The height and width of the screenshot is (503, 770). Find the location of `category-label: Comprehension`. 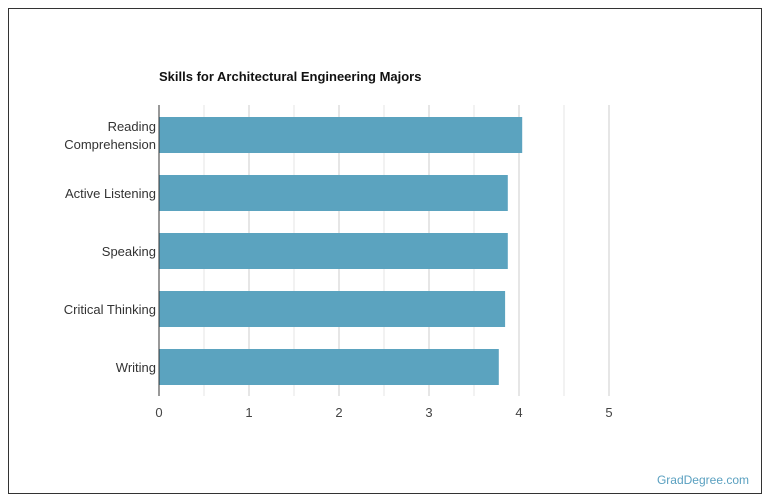

category-label: Comprehension is located at coordinates (110, 144).